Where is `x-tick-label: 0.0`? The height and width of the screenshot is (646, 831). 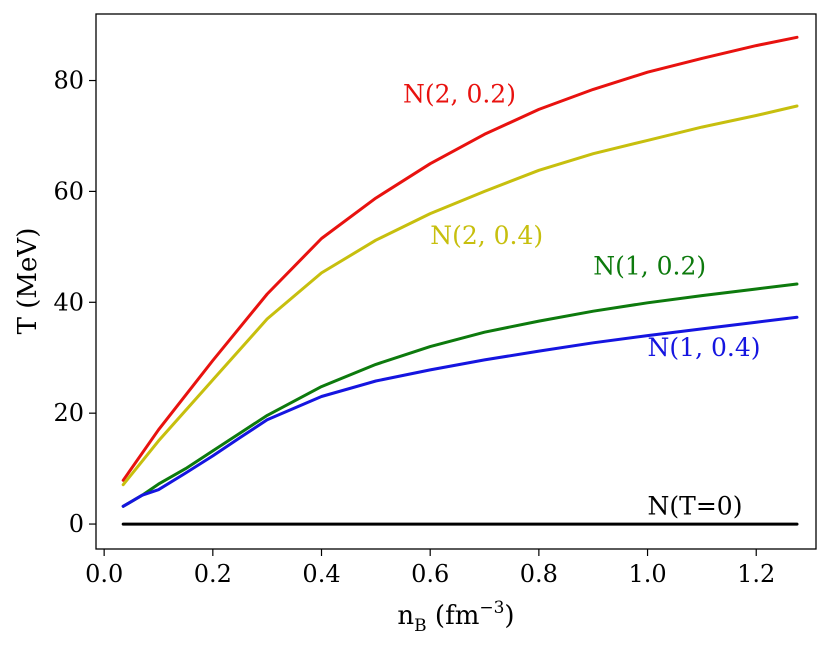
x-tick-label: 0.0 is located at coordinates (104, 574).